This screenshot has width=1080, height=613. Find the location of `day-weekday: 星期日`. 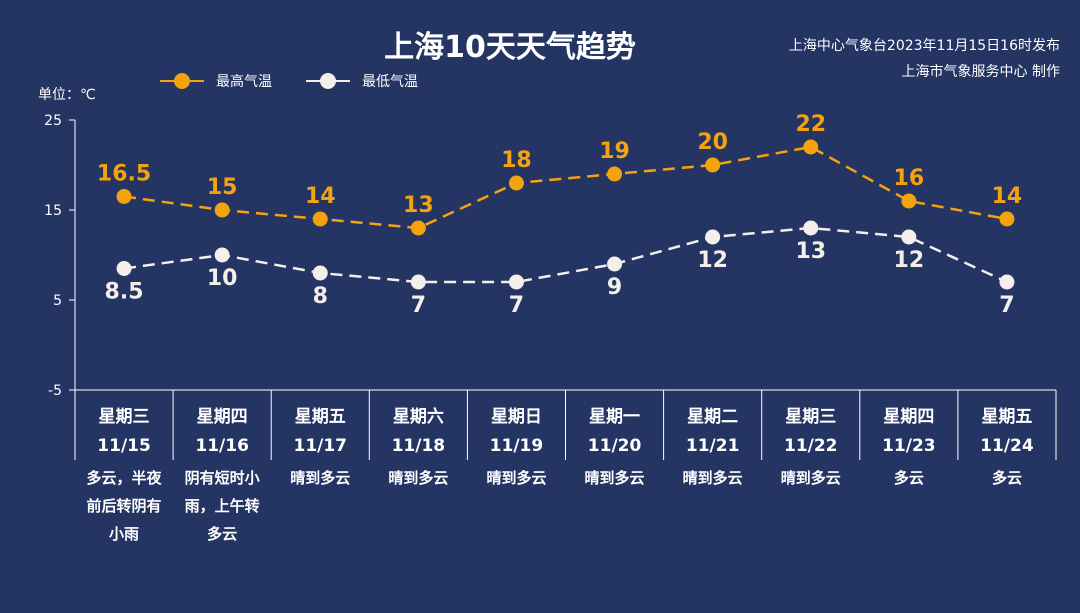

day-weekday: 星期日 is located at coordinates (516, 417).